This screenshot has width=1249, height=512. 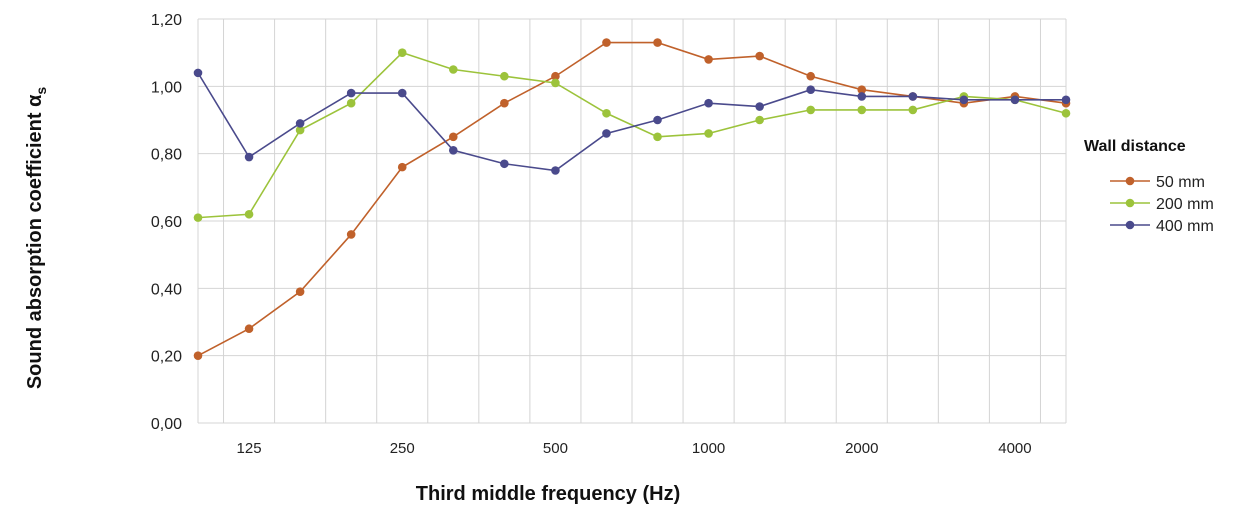 I want to click on x-tick-label: 500, so click(x=555, y=448).